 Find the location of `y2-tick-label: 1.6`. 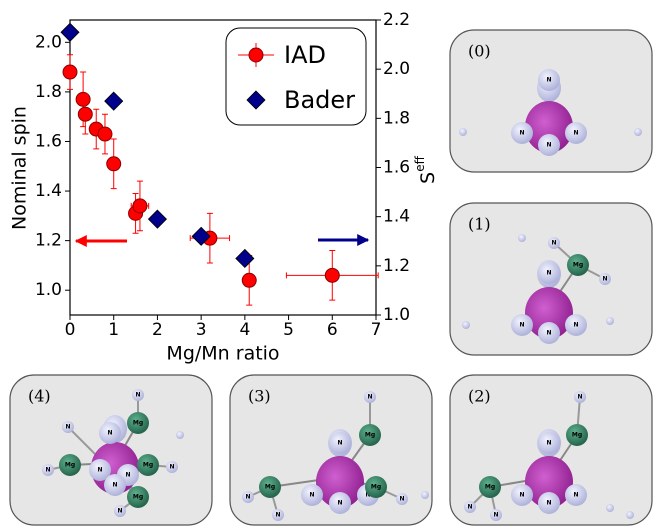

y2-tick-label: 1.6 is located at coordinates (396, 168).